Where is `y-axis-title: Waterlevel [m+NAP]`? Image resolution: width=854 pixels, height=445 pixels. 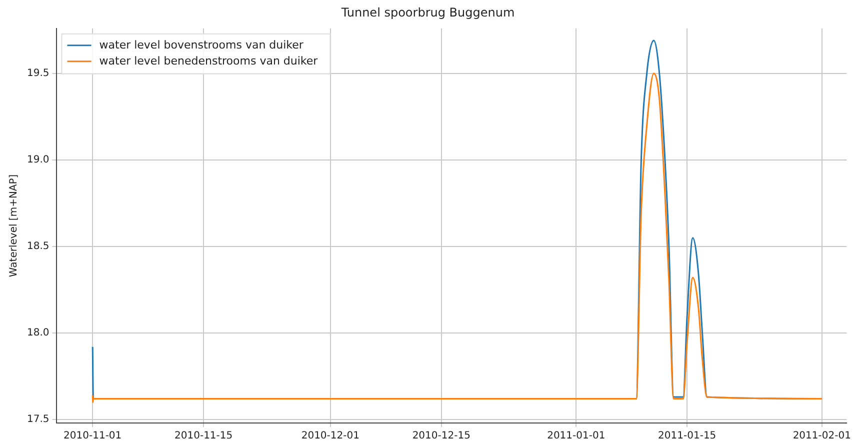
y-axis-title: Waterlevel [m+NAP] is located at coordinates (14, 226).